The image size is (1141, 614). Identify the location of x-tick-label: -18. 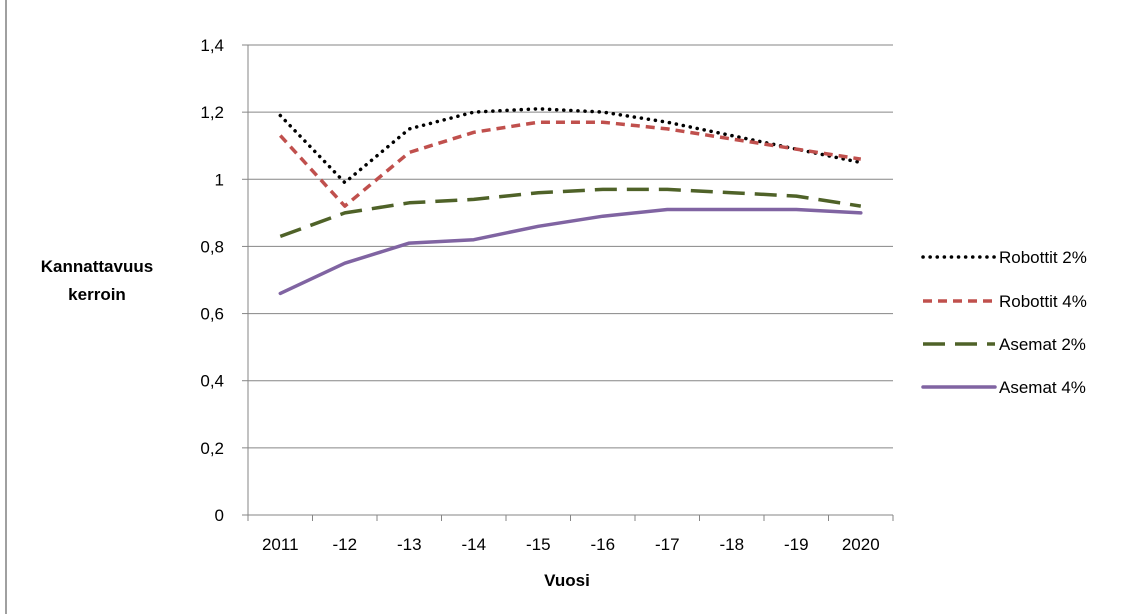
(731, 544).